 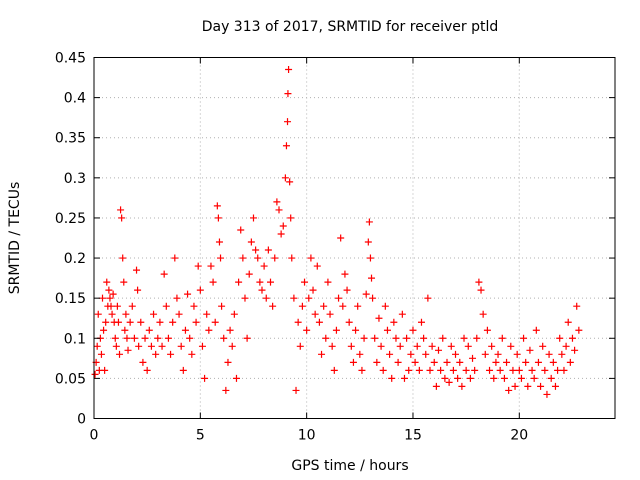 What do you see at coordinates (75, 99) in the screenshot?
I see `y-tick-label: 0.4` at bounding box center [75, 99].